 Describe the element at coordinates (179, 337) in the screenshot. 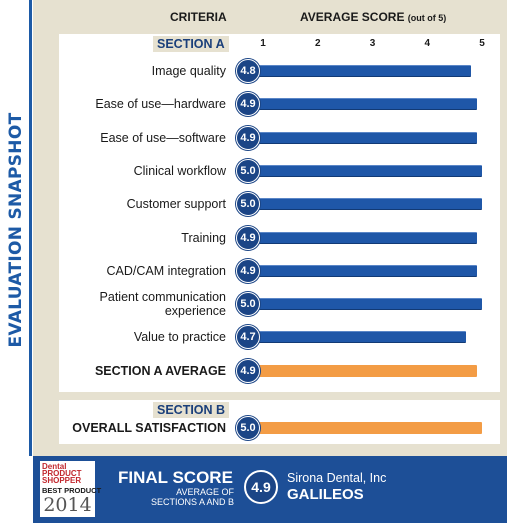

I see `criterion-label: Value to practice` at that location.